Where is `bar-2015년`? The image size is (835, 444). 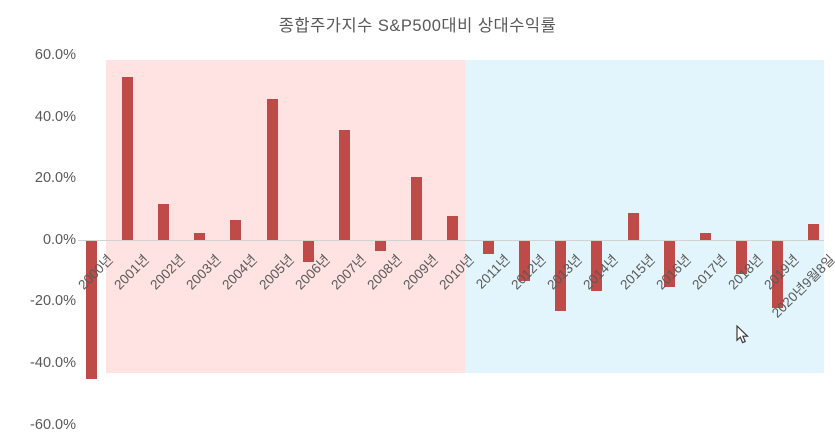 bar-2015년 is located at coordinates (633, 226).